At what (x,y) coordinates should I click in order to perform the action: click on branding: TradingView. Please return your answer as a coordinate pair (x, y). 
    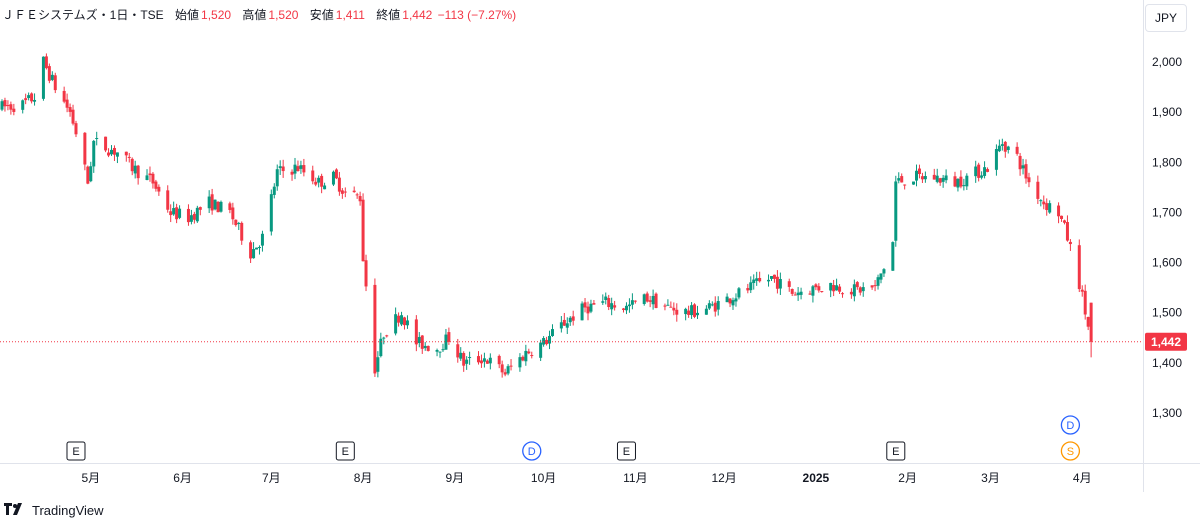
    Looking at the image, I should click on (54, 510).